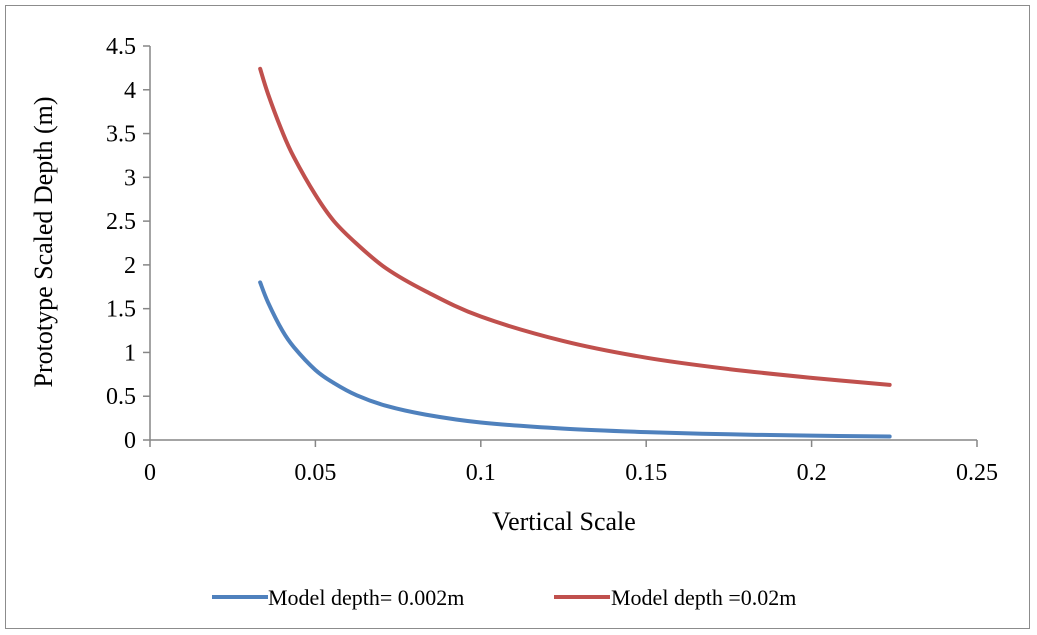 This screenshot has width=1037, height=635. Describe the element at coordinates (315, 473) in the screenshot. I see `x-tick-label: 0.05` at that location.